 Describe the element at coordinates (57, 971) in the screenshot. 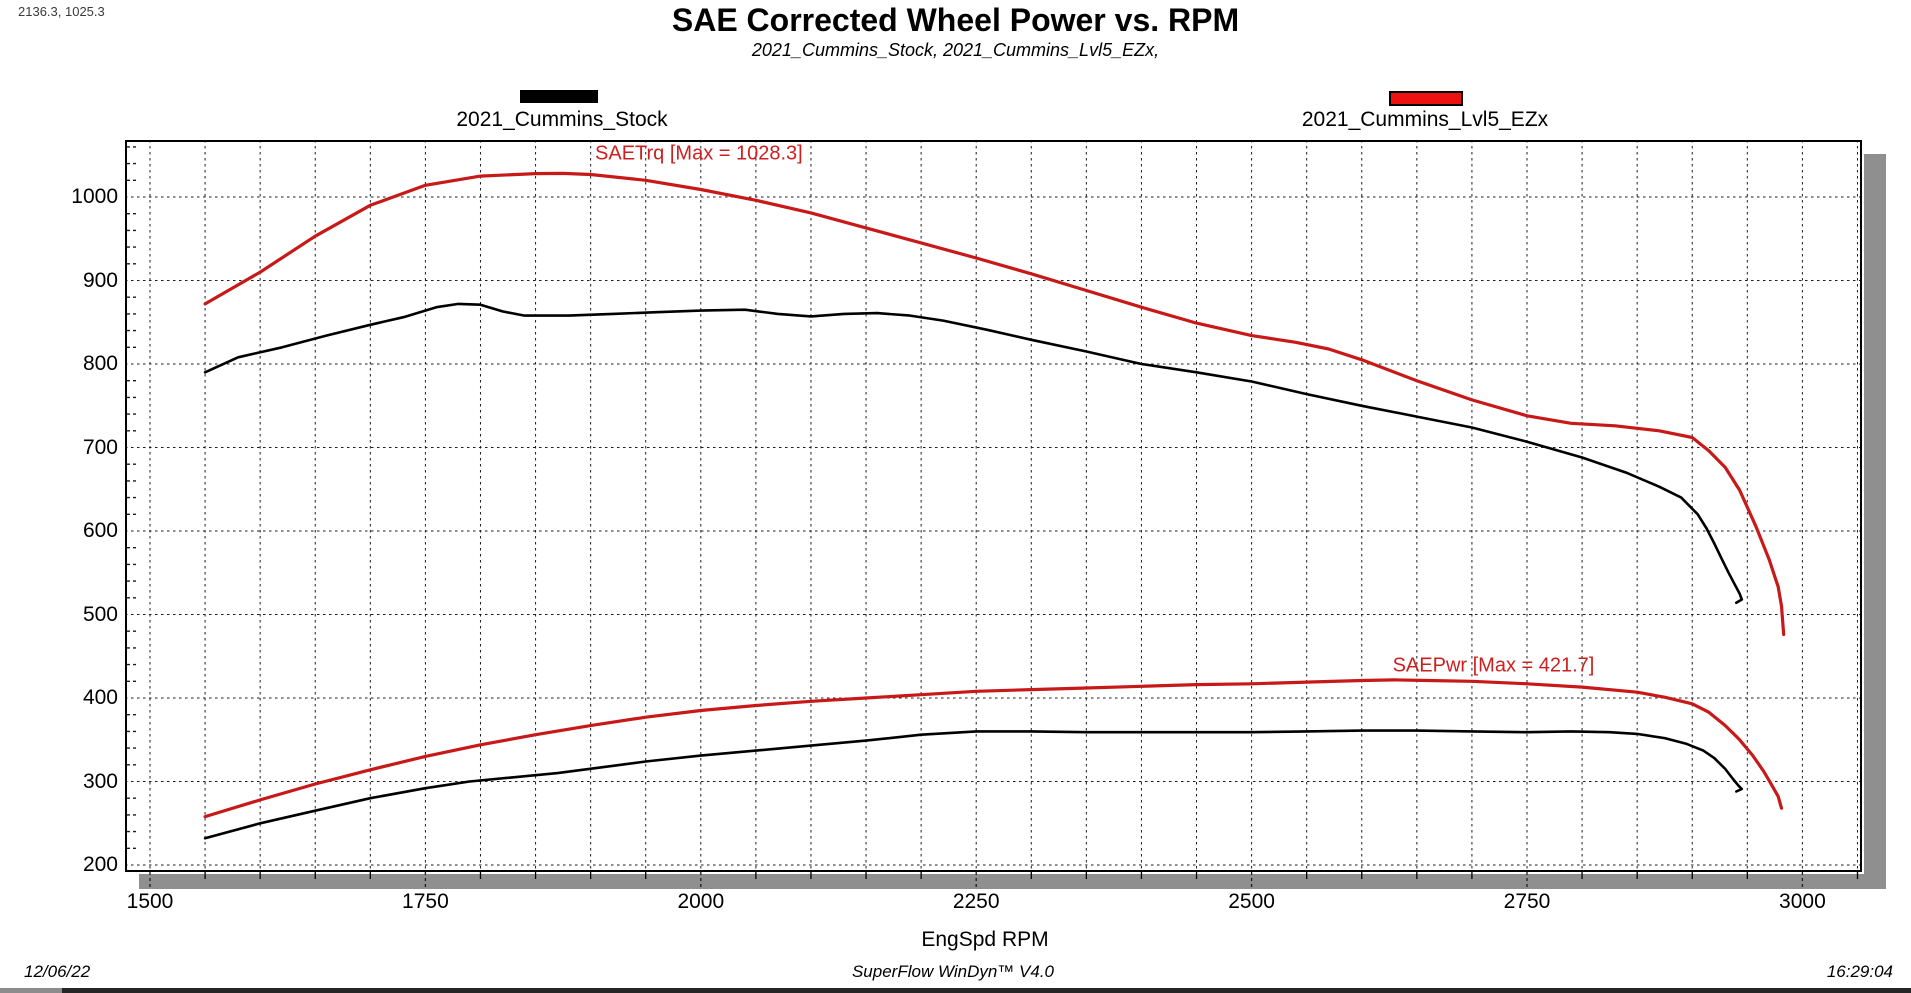

I see `footer-date: 12/06/22` at that location.